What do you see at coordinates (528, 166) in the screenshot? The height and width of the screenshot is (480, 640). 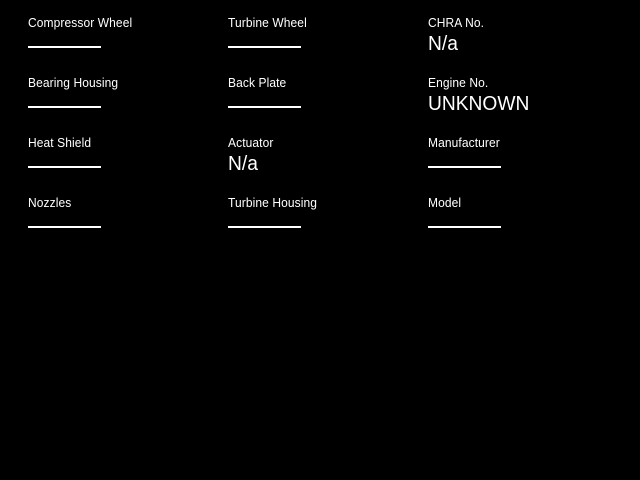 I see `spec-field: Manufacturer` at bounding box center [528, 166].